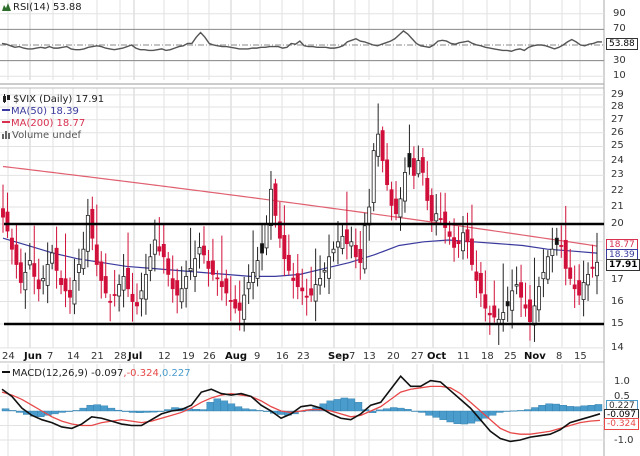  Describe the element at coordinates (617, 207) in the screenshot. I see `price-tick: 21` at that location.